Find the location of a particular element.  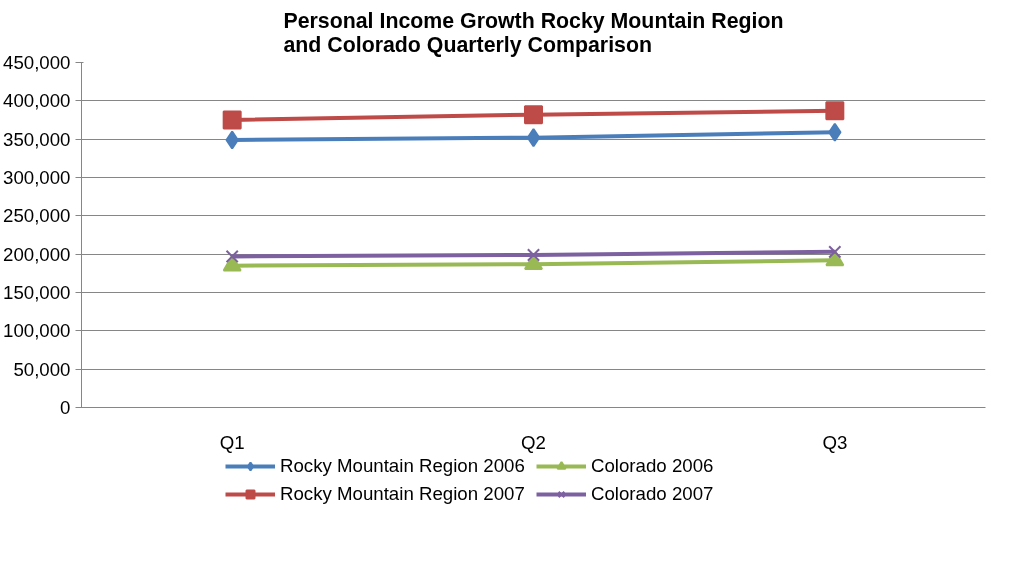

x-tick-label: Q1 is located at coordinates (232, 442).